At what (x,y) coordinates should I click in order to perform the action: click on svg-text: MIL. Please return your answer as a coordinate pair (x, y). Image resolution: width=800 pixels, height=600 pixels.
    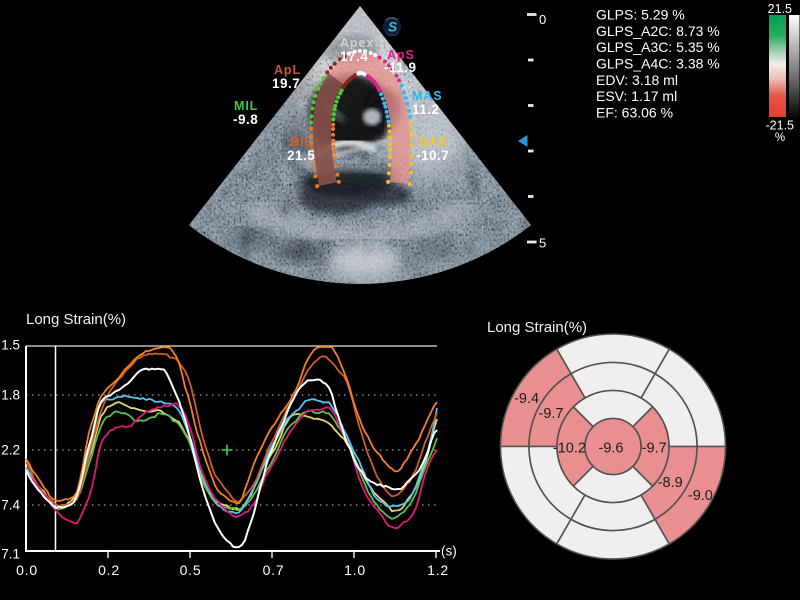
    Looking at the image, I should click on (246, 106).